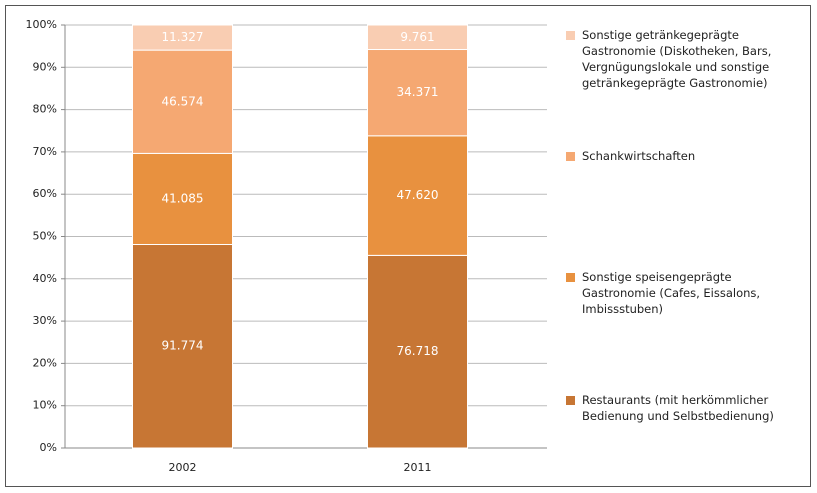  I want to click on x-tick-label: 2011, so click(418, 467).